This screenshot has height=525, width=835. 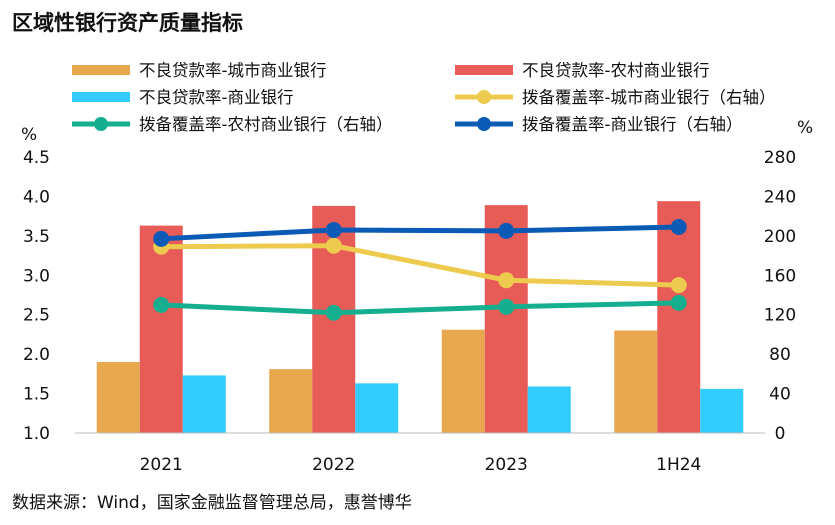 I want to click on line-series, so click(x=420, y=269).